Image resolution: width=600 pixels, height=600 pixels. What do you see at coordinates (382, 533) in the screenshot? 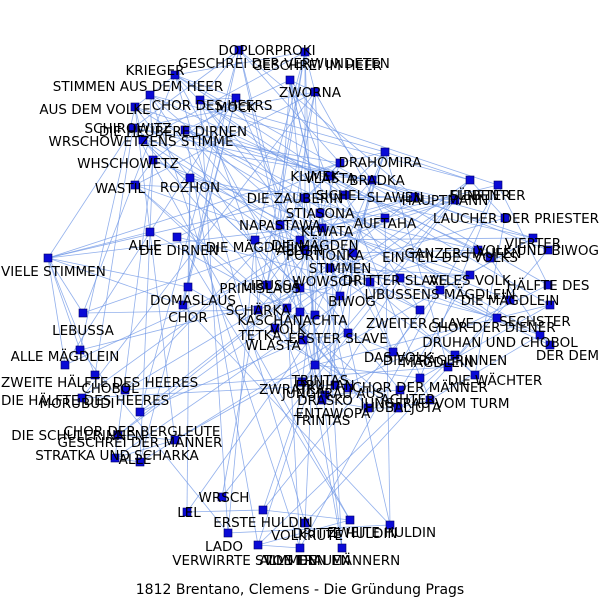
I see `node-label: ZWEITE HULDIN` at bounding box center [382, 533].